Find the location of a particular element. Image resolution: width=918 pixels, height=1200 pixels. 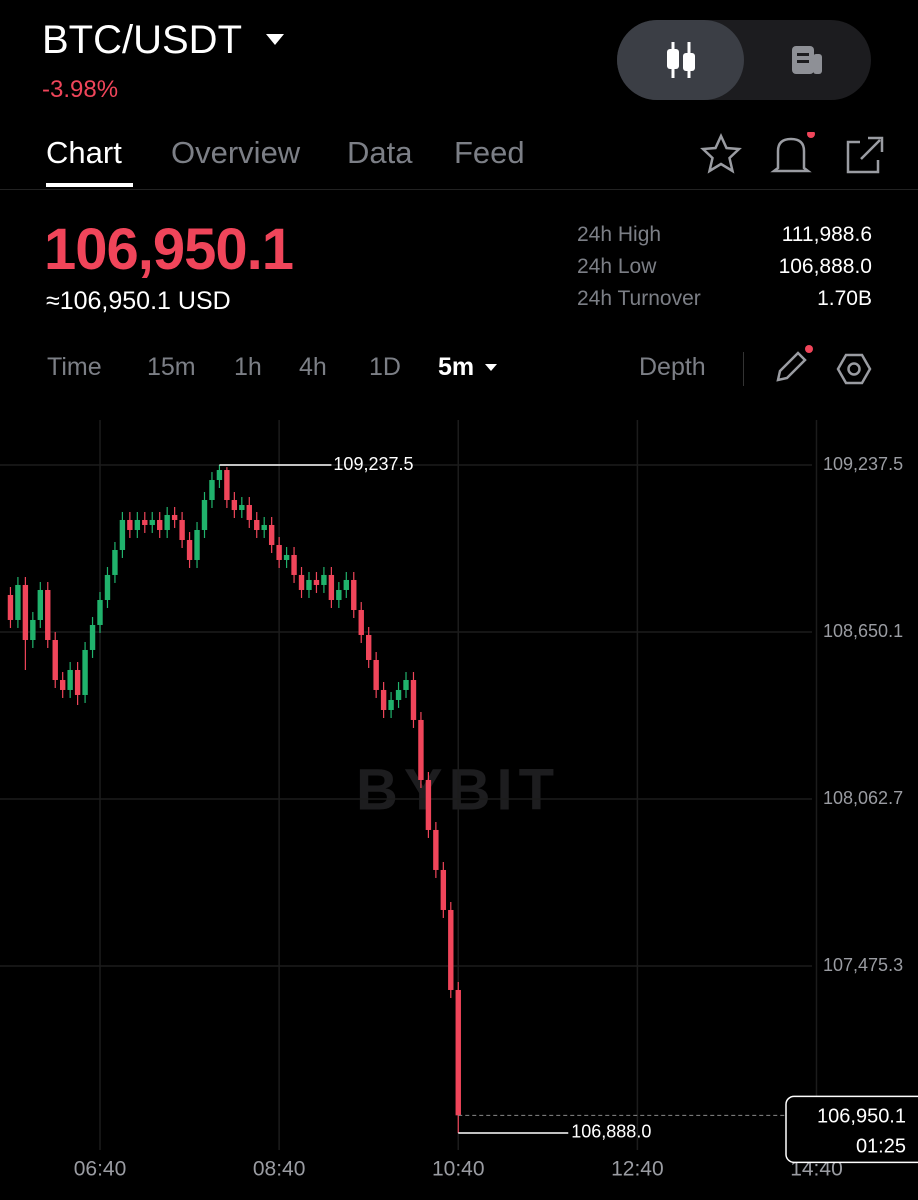

tab: Feed is located at coordinates (489, 152).